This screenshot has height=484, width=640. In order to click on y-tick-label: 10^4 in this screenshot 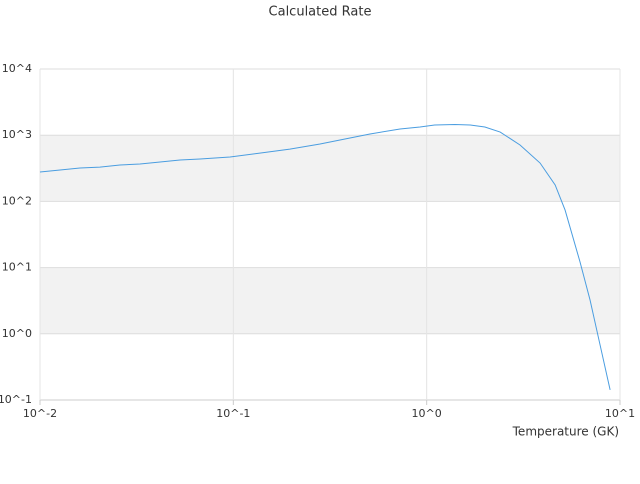, I will do `click(17, 68)`.